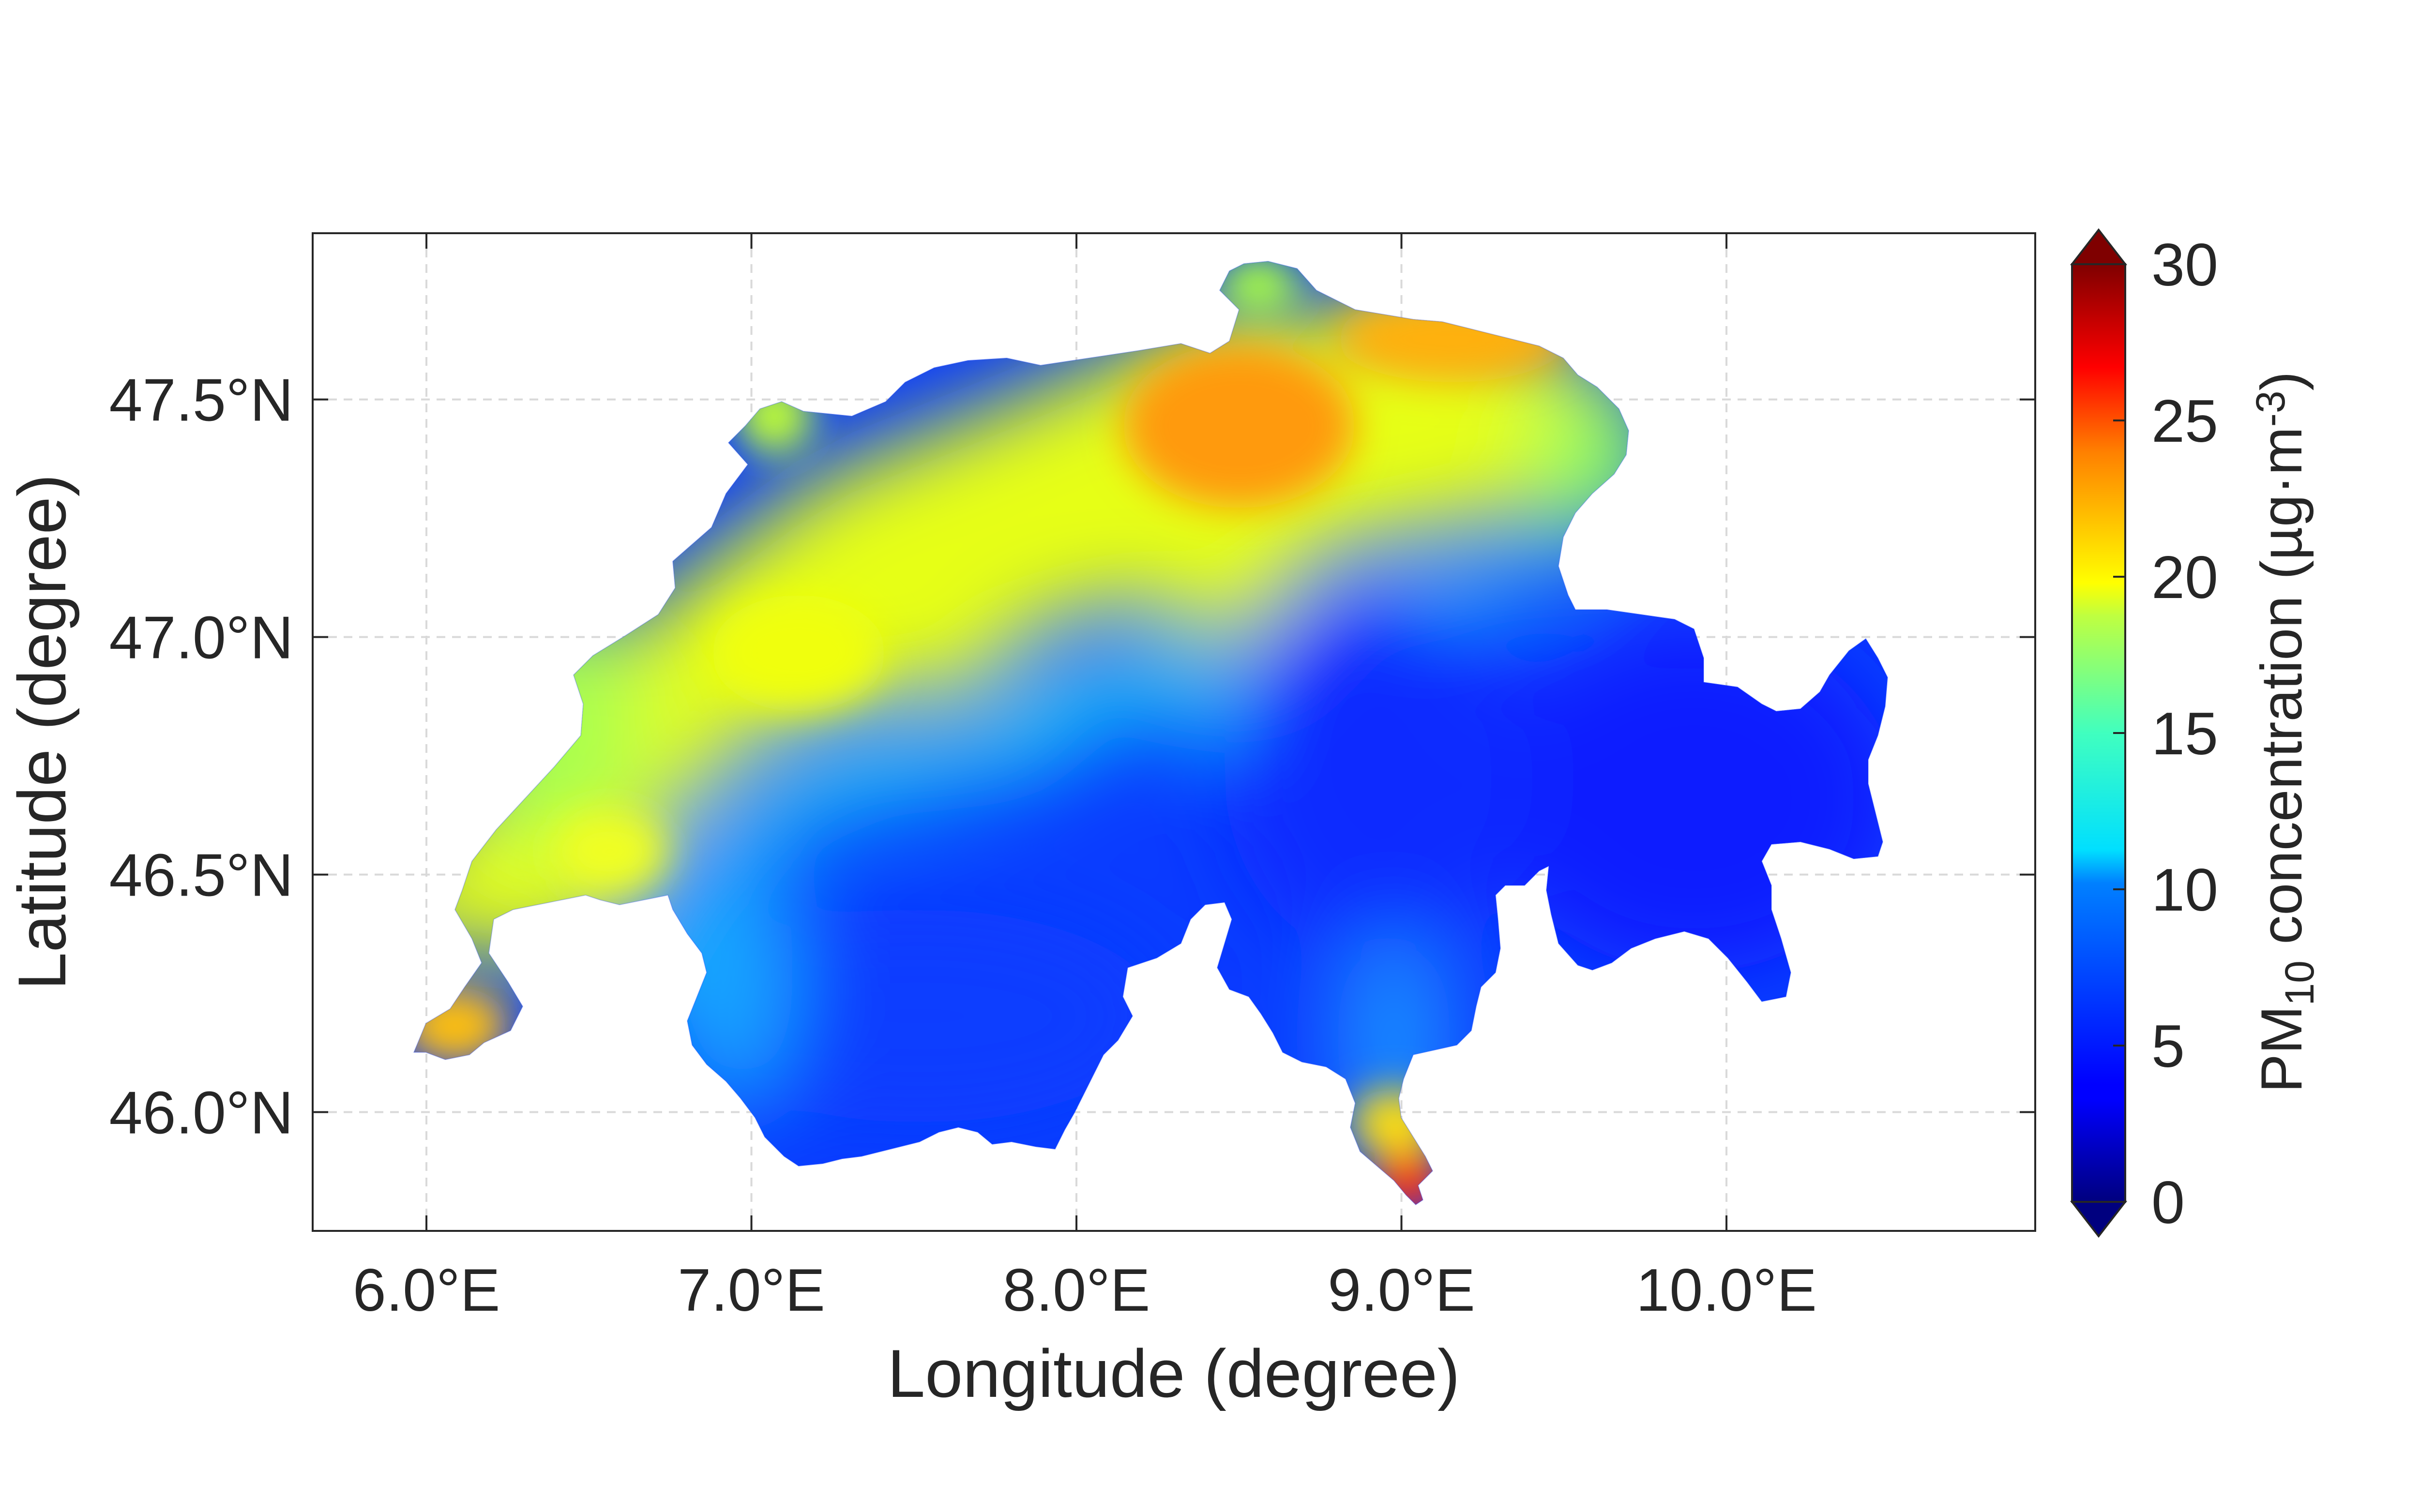 Image resolution: width=2420 pixels, height=1512 pixels. I want to click on x-tick-label: 8.0°E, so click(1076, 1290).